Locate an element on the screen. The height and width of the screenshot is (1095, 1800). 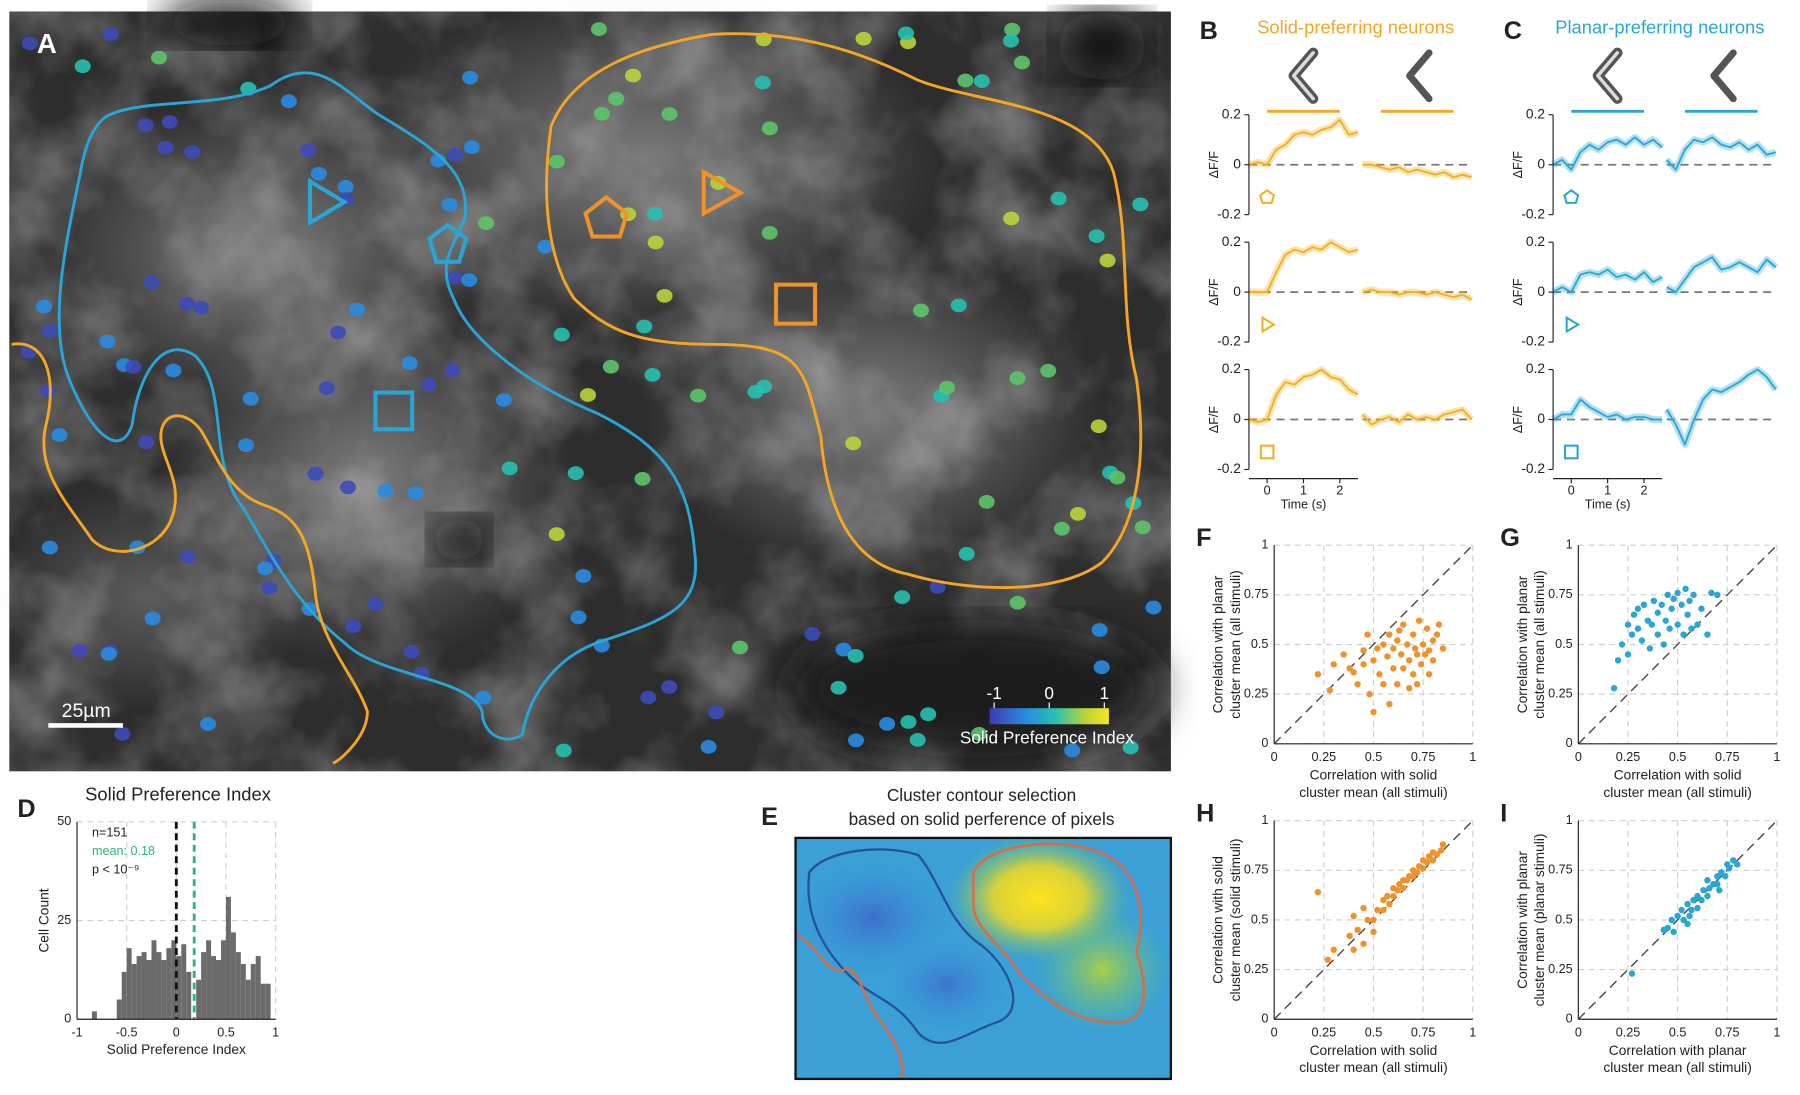
panel-letter: F is located at coordinates (1203, 538).